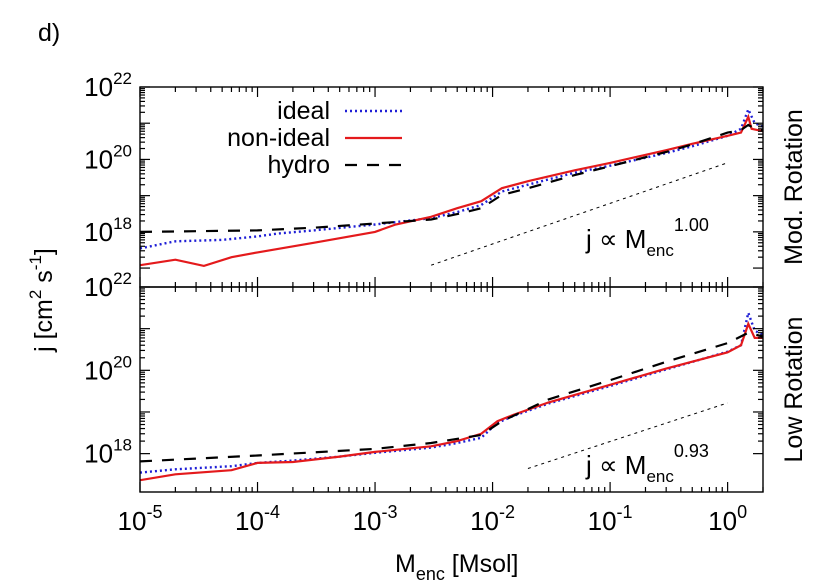  I want to click on slope-annotation: j ∝ Menc0.93, so click(647, 463).